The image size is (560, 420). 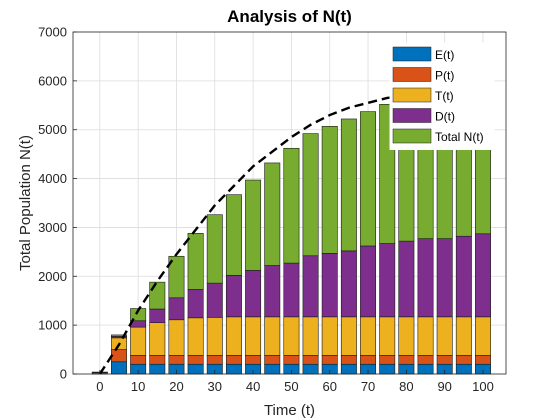 I want to click on legend-entry: D(t), so click(x=445, y=117).